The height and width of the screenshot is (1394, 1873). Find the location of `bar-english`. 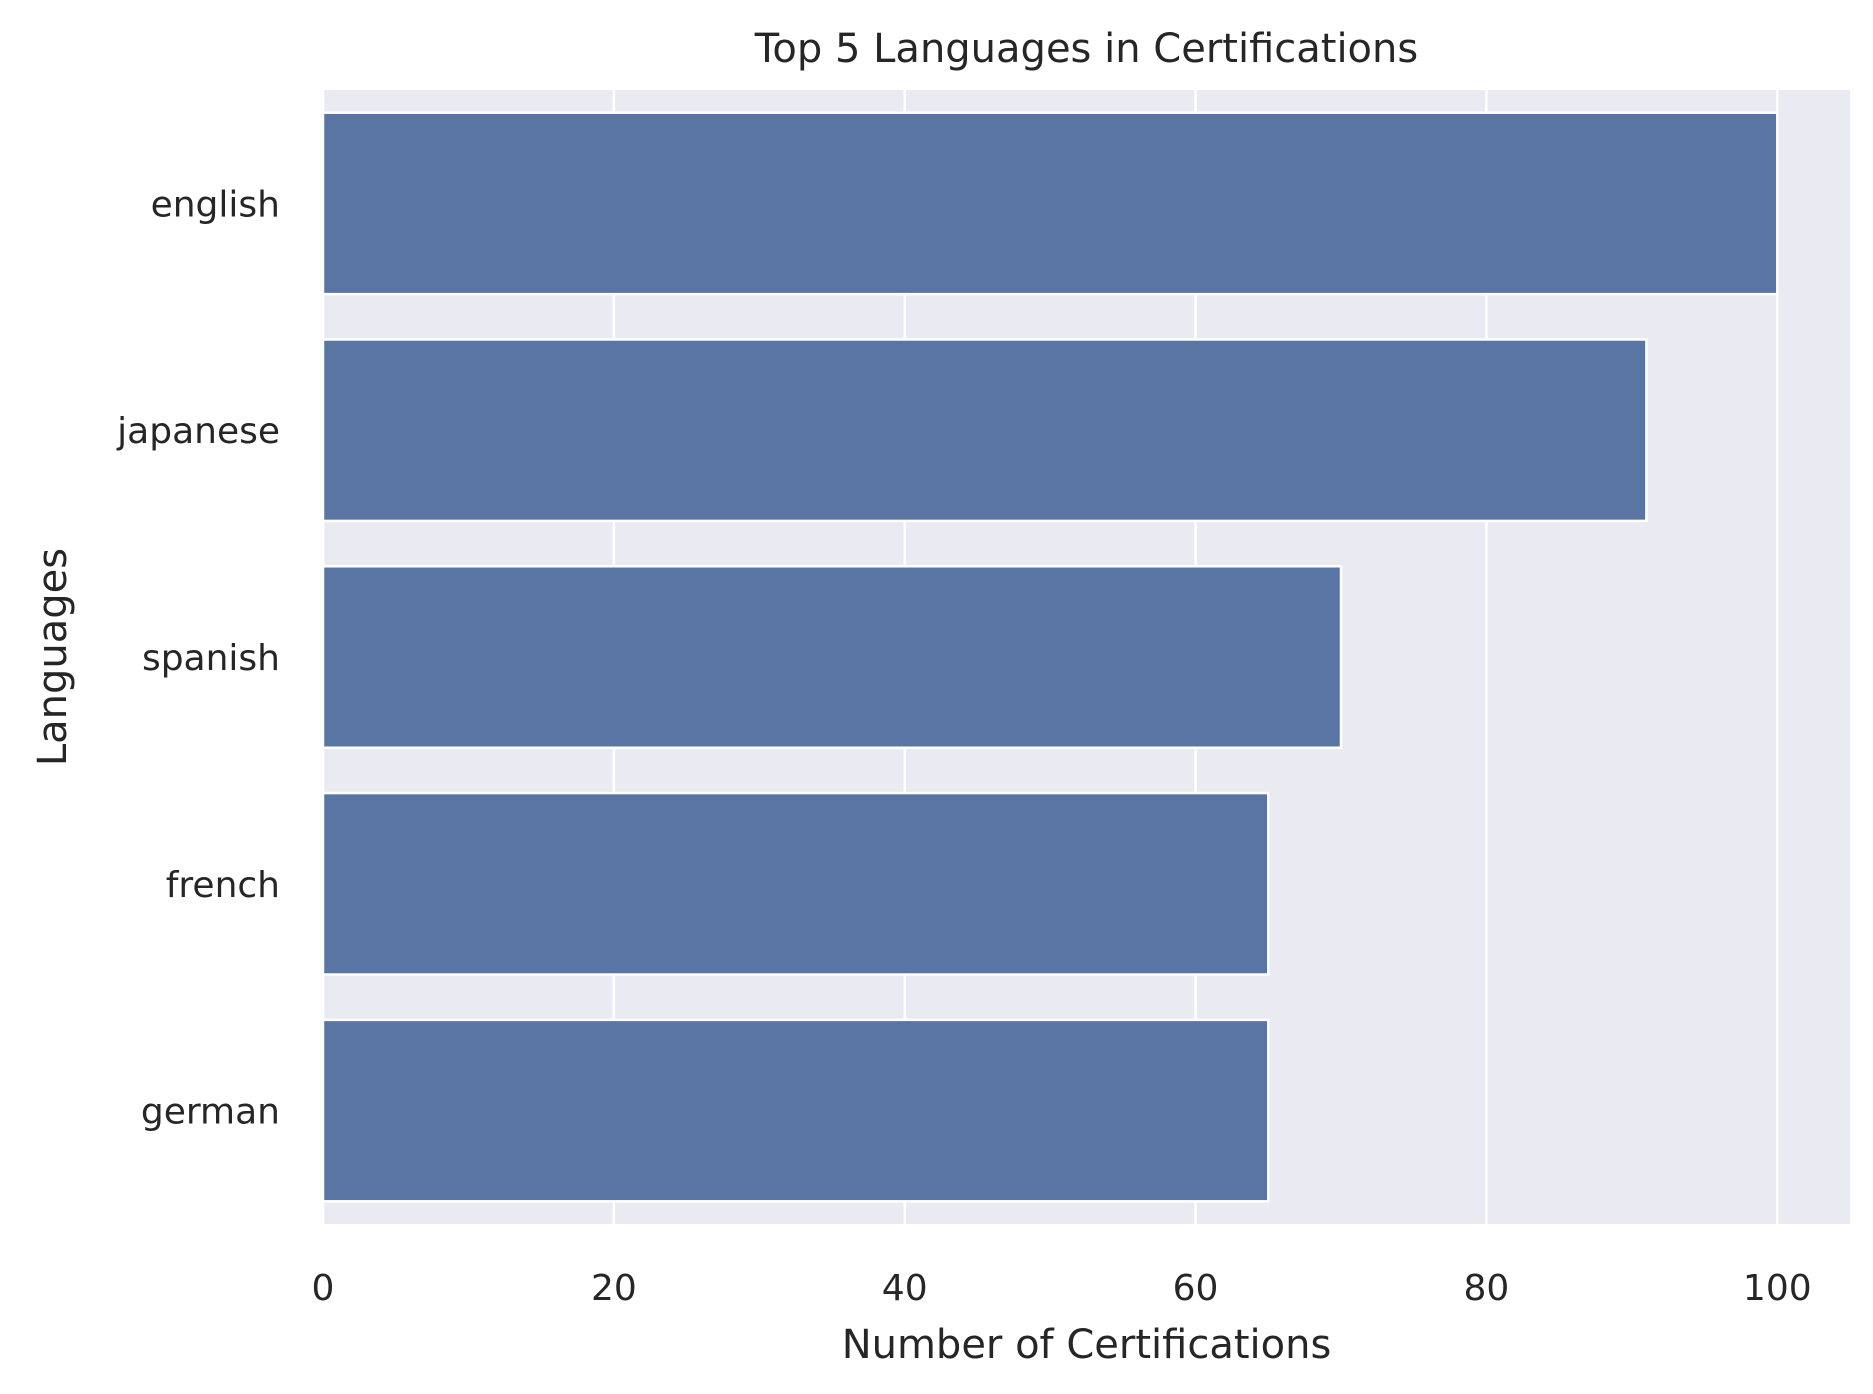

bar-english is located at coordinates (1050, 203).